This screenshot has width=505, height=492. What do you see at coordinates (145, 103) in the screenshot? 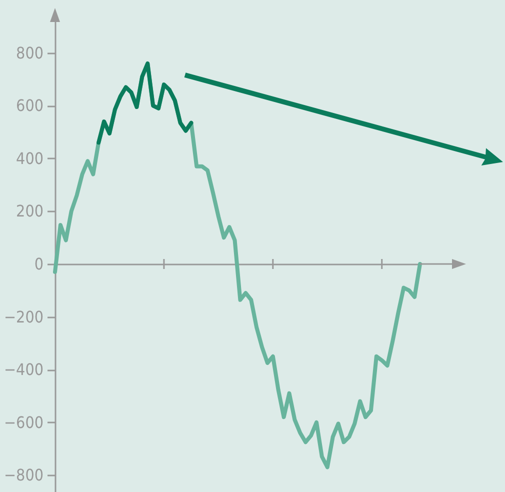
I see `line-series` at bounding box center [145, 103].